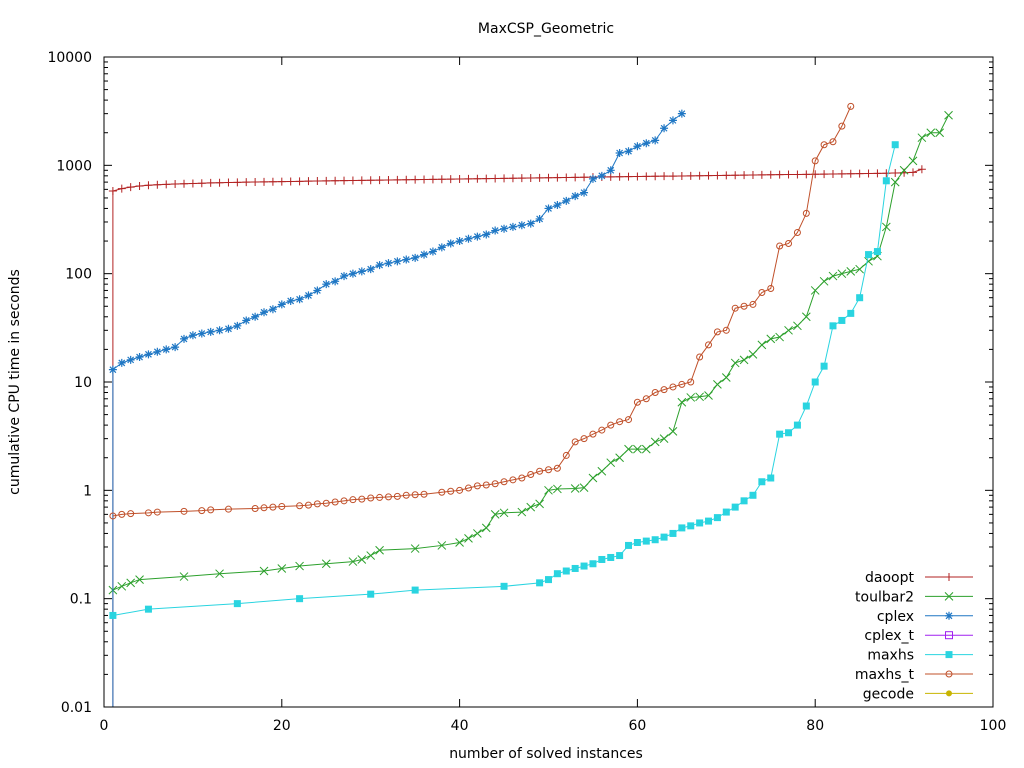  I want to click on legend-label-cplex_t: cplex_t, so click(889, 636).